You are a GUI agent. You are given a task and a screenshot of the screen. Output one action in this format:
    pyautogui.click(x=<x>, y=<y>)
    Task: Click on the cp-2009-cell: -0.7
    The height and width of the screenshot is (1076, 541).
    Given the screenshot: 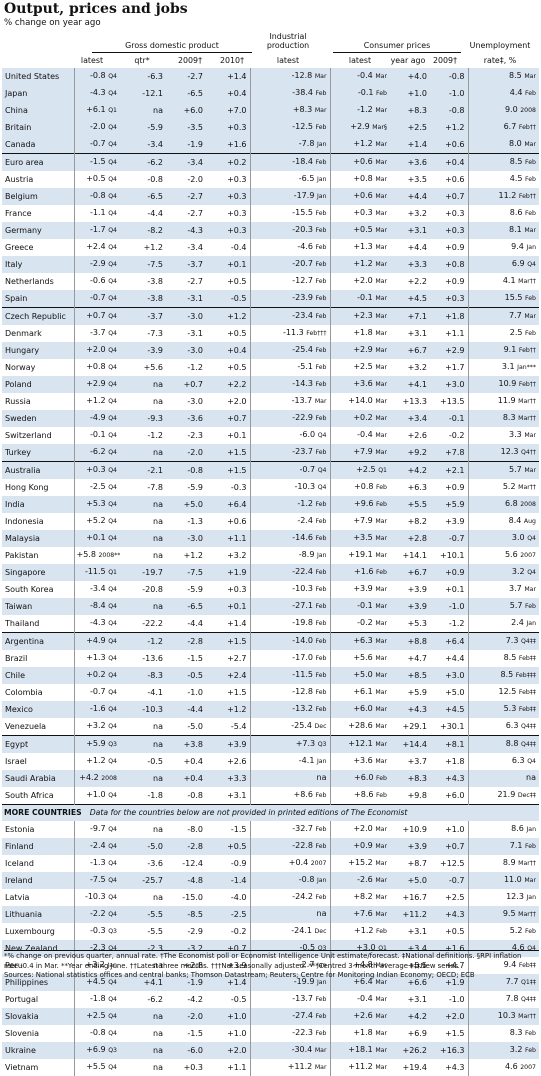 What is the action you would take?
    pyautogui.click(x=449, y=538)
    